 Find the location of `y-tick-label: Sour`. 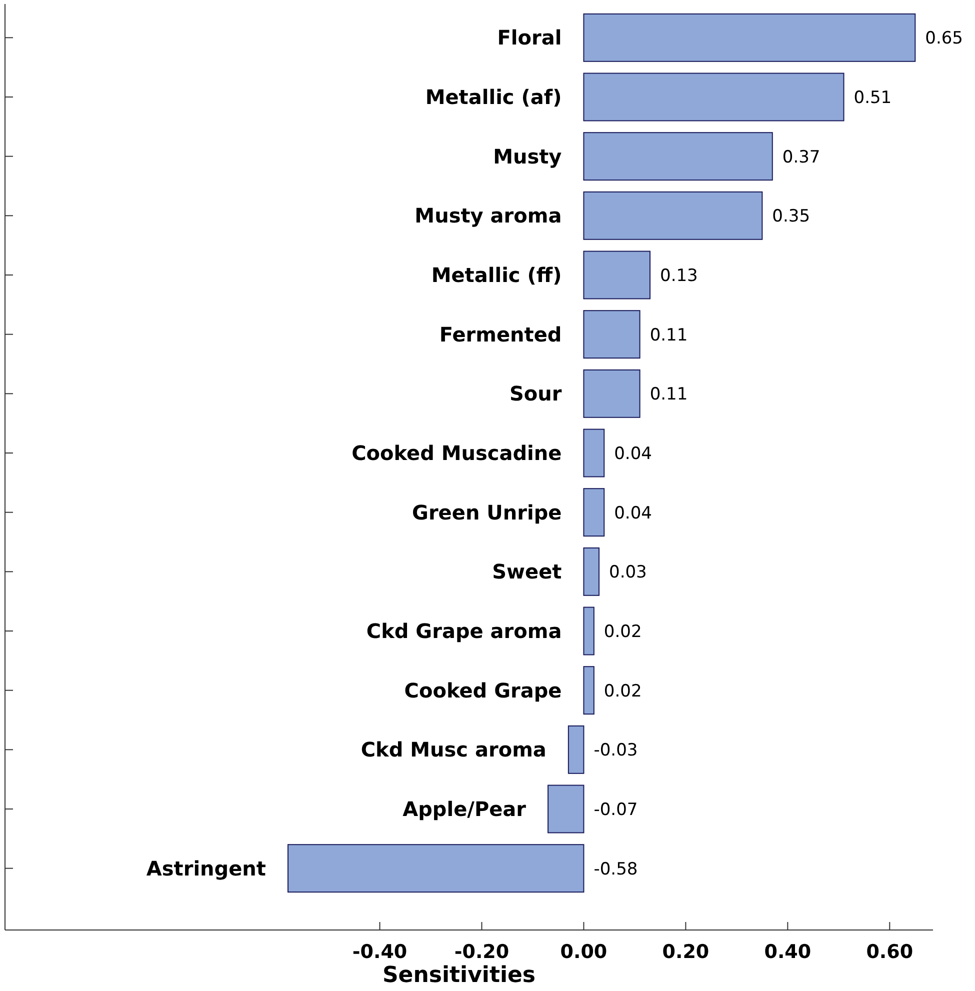

y-tick-label: Sour is located at coordinates (535, 394).